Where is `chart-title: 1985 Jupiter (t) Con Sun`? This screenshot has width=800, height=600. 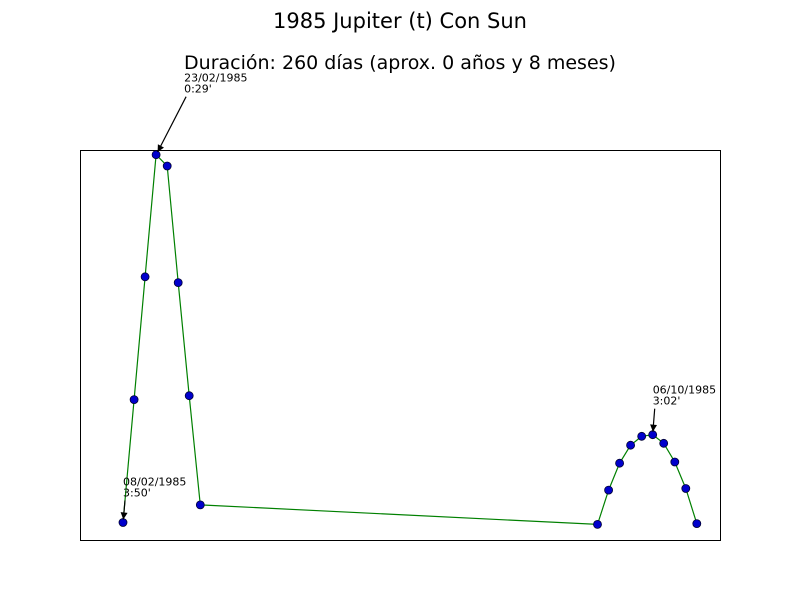 chart-title: 1985 Jupiter (t) Con Sun is located at coordinates (400, 21).